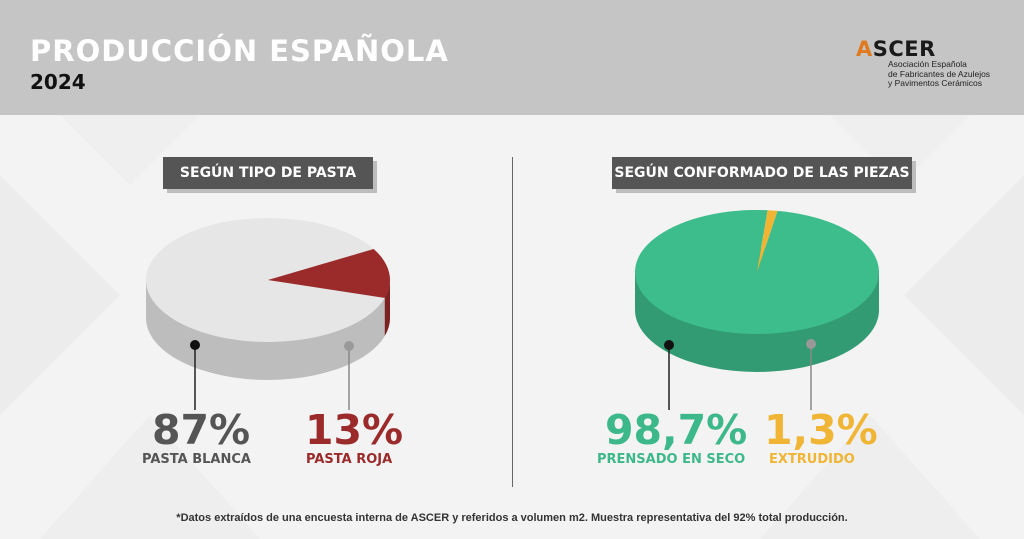 The height and width of the screenshot is (539, 1024). Describe the element at coordinates (864, 49) in the screenshot. I see `logo-letter-a: A` at that location.